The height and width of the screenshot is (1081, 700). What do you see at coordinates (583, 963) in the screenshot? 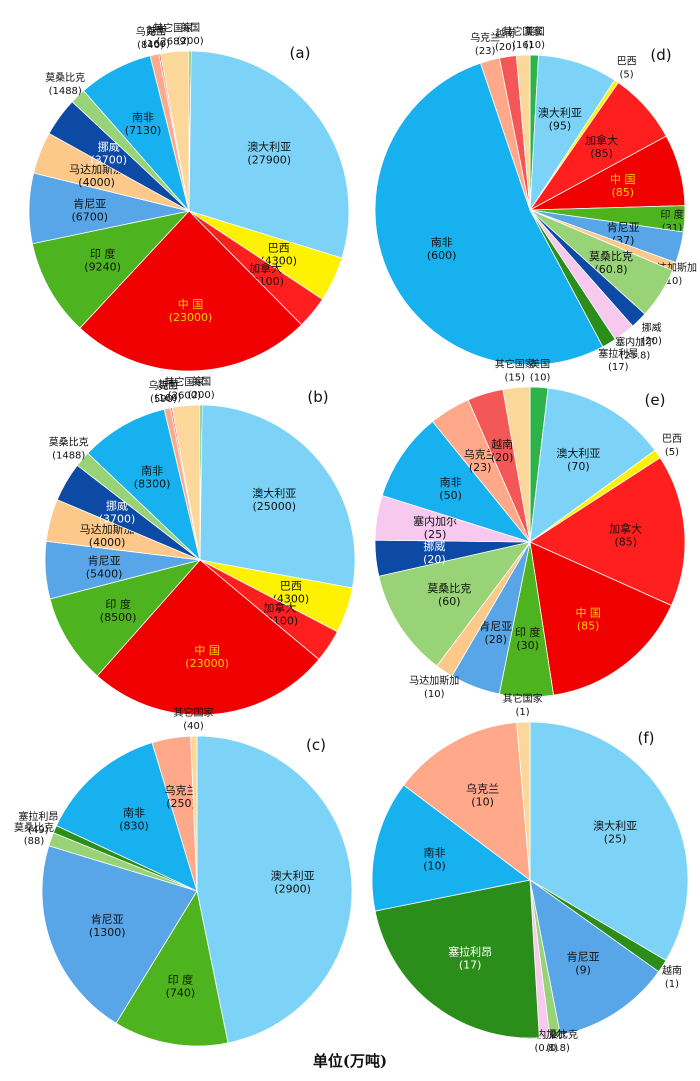
I see `slice-label-肯尼亚: 肯尼亚(9)` at bounding box center [583, 963].